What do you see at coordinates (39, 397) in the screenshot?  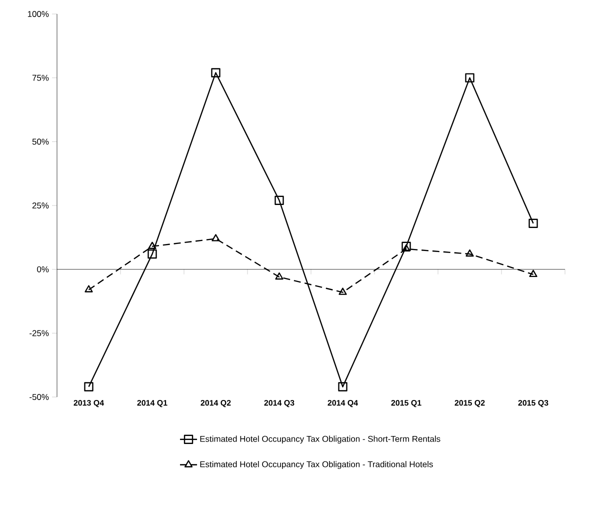 I see `y-tick-label: -50%` at bounding box center [39, 397].